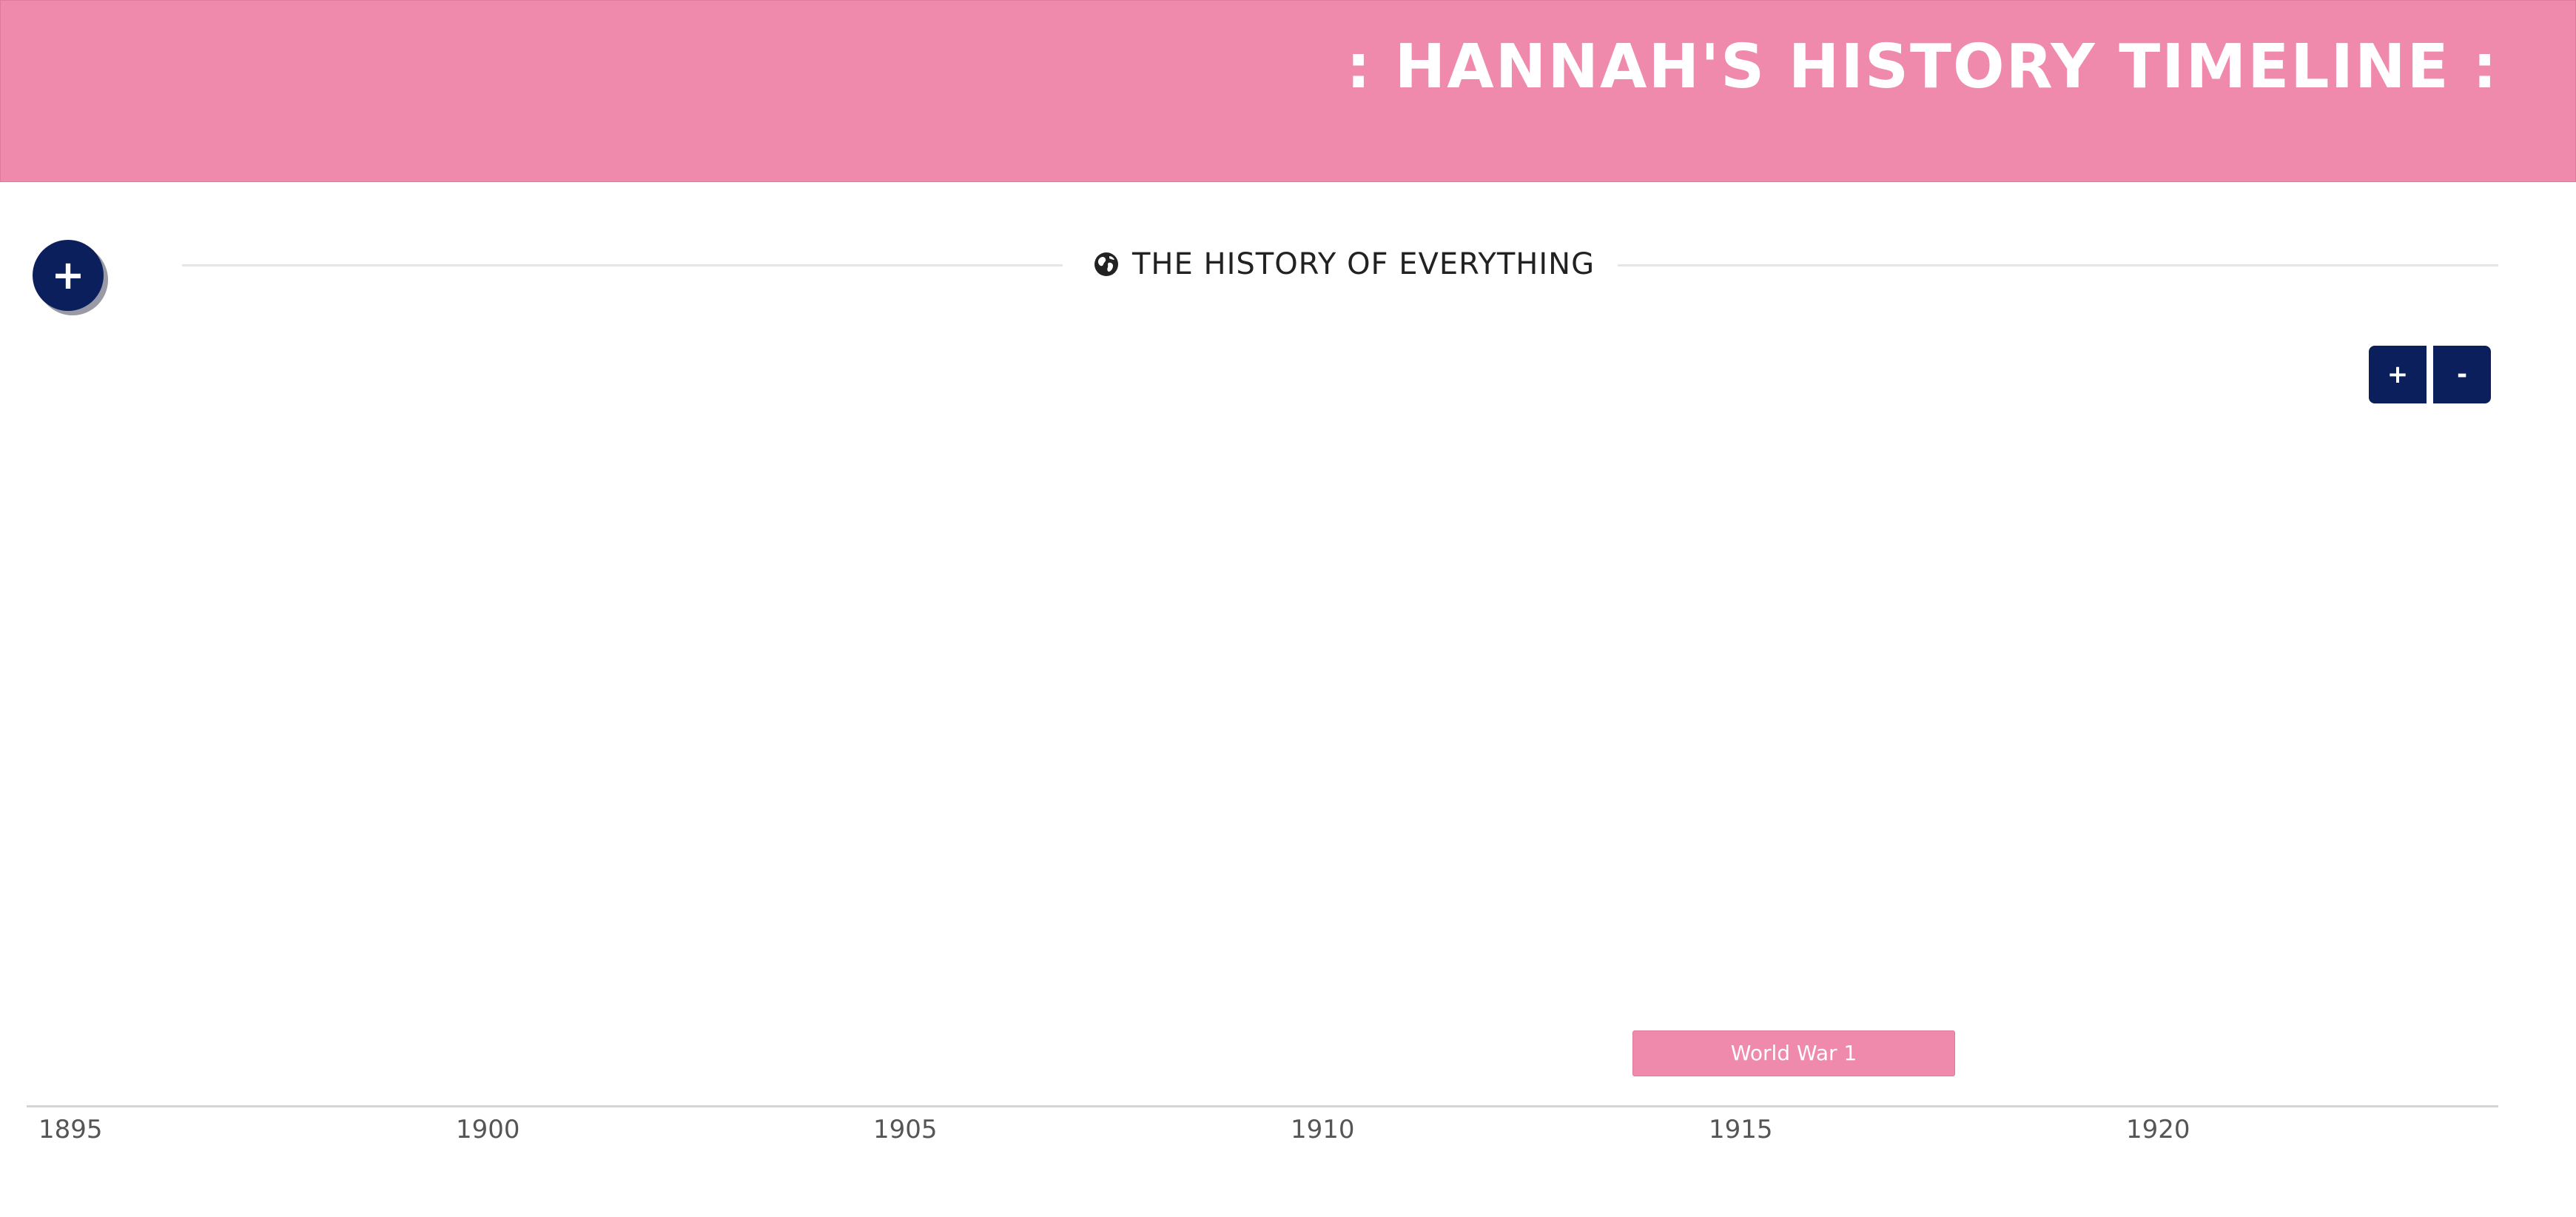 The height and width of the screenshot is (1217, 2576). I want to click on timeline-axis, so click(1262, 1106).